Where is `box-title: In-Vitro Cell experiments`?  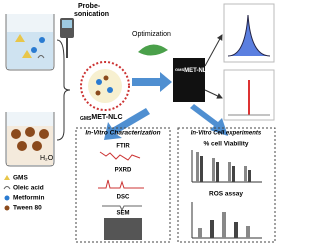
box-title: In-Vitro Cell experiments is located at coordinates (226, 134).